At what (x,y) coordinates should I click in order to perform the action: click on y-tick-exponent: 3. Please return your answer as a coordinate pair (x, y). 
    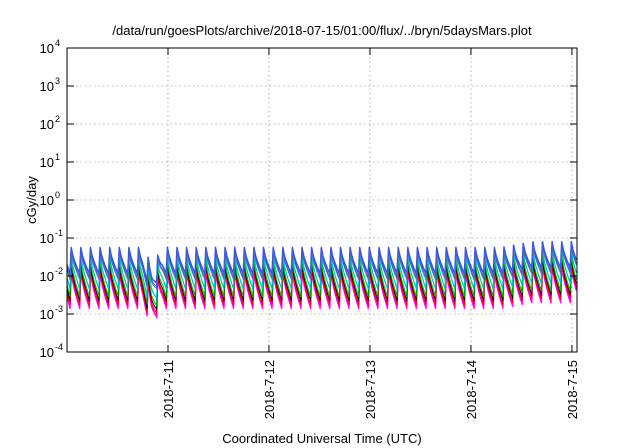
    Looking at the image, I should click on (57, 81).